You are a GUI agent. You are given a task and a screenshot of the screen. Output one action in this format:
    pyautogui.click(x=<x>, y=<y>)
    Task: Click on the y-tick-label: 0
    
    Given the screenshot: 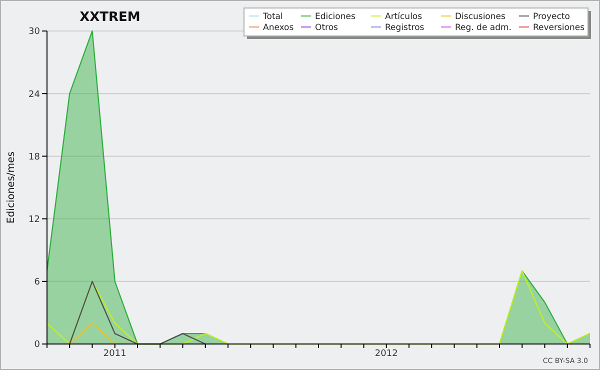 What is the action you would take?
    pyautogui.click(x=37, y=345)
    